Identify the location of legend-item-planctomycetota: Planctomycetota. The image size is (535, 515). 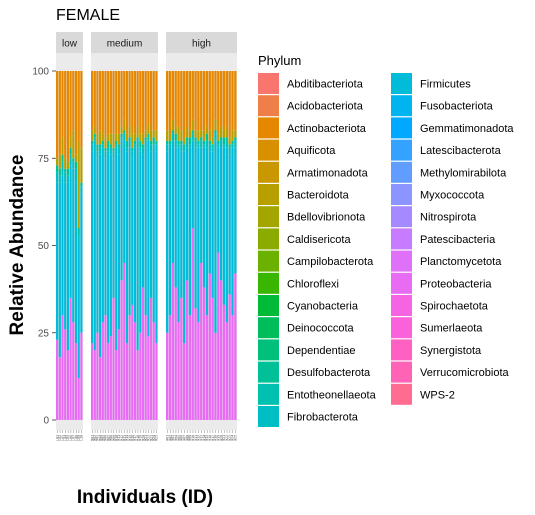
(446, 261).